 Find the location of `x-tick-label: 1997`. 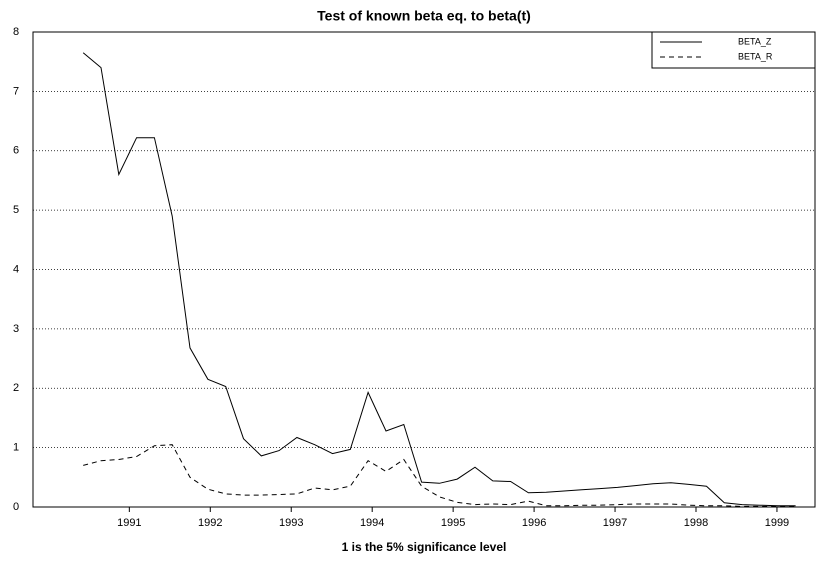

x-tick-label: 1997 is located at coordinates (615, 523).